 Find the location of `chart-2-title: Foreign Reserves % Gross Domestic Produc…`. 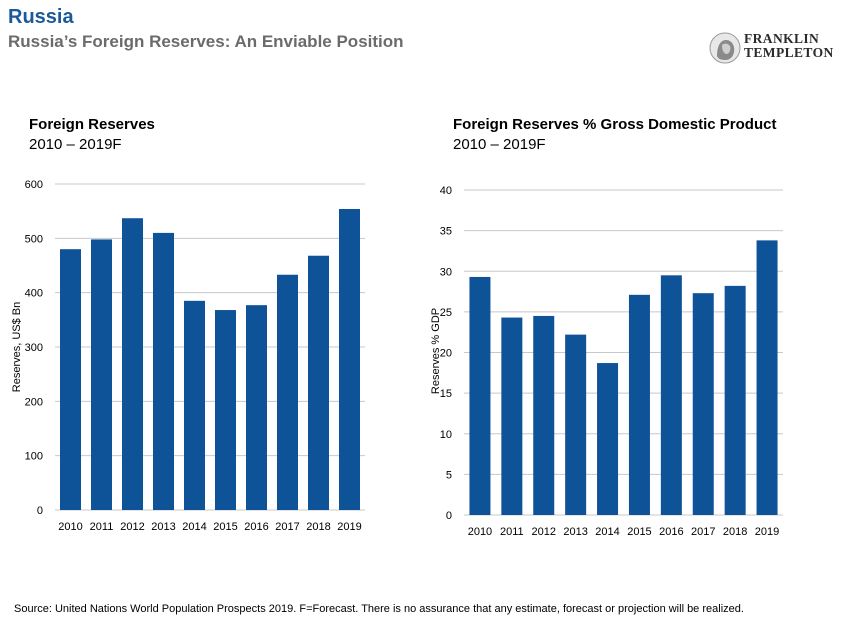

chart-2-title: Foreign Reserves % Gross Domestic Produc… is located at coordinates (615, 124).